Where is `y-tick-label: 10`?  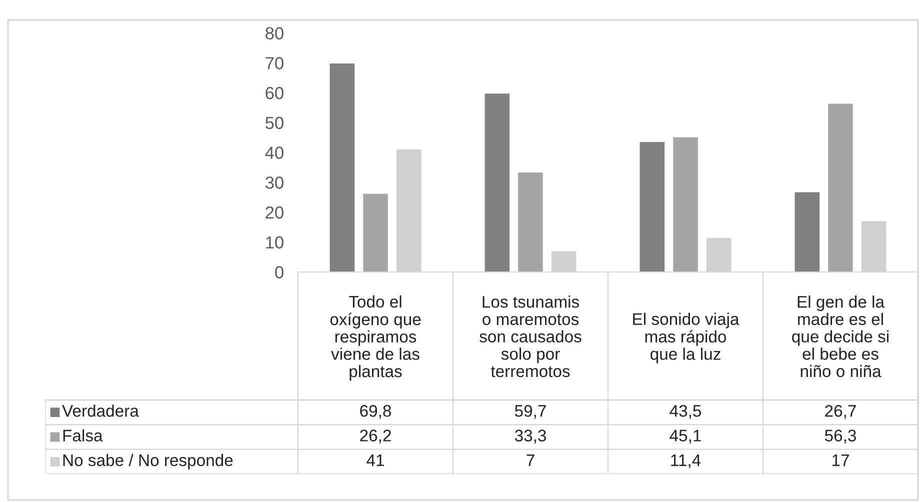 y-tick-label: 10 is located at coordinates (275, 242).